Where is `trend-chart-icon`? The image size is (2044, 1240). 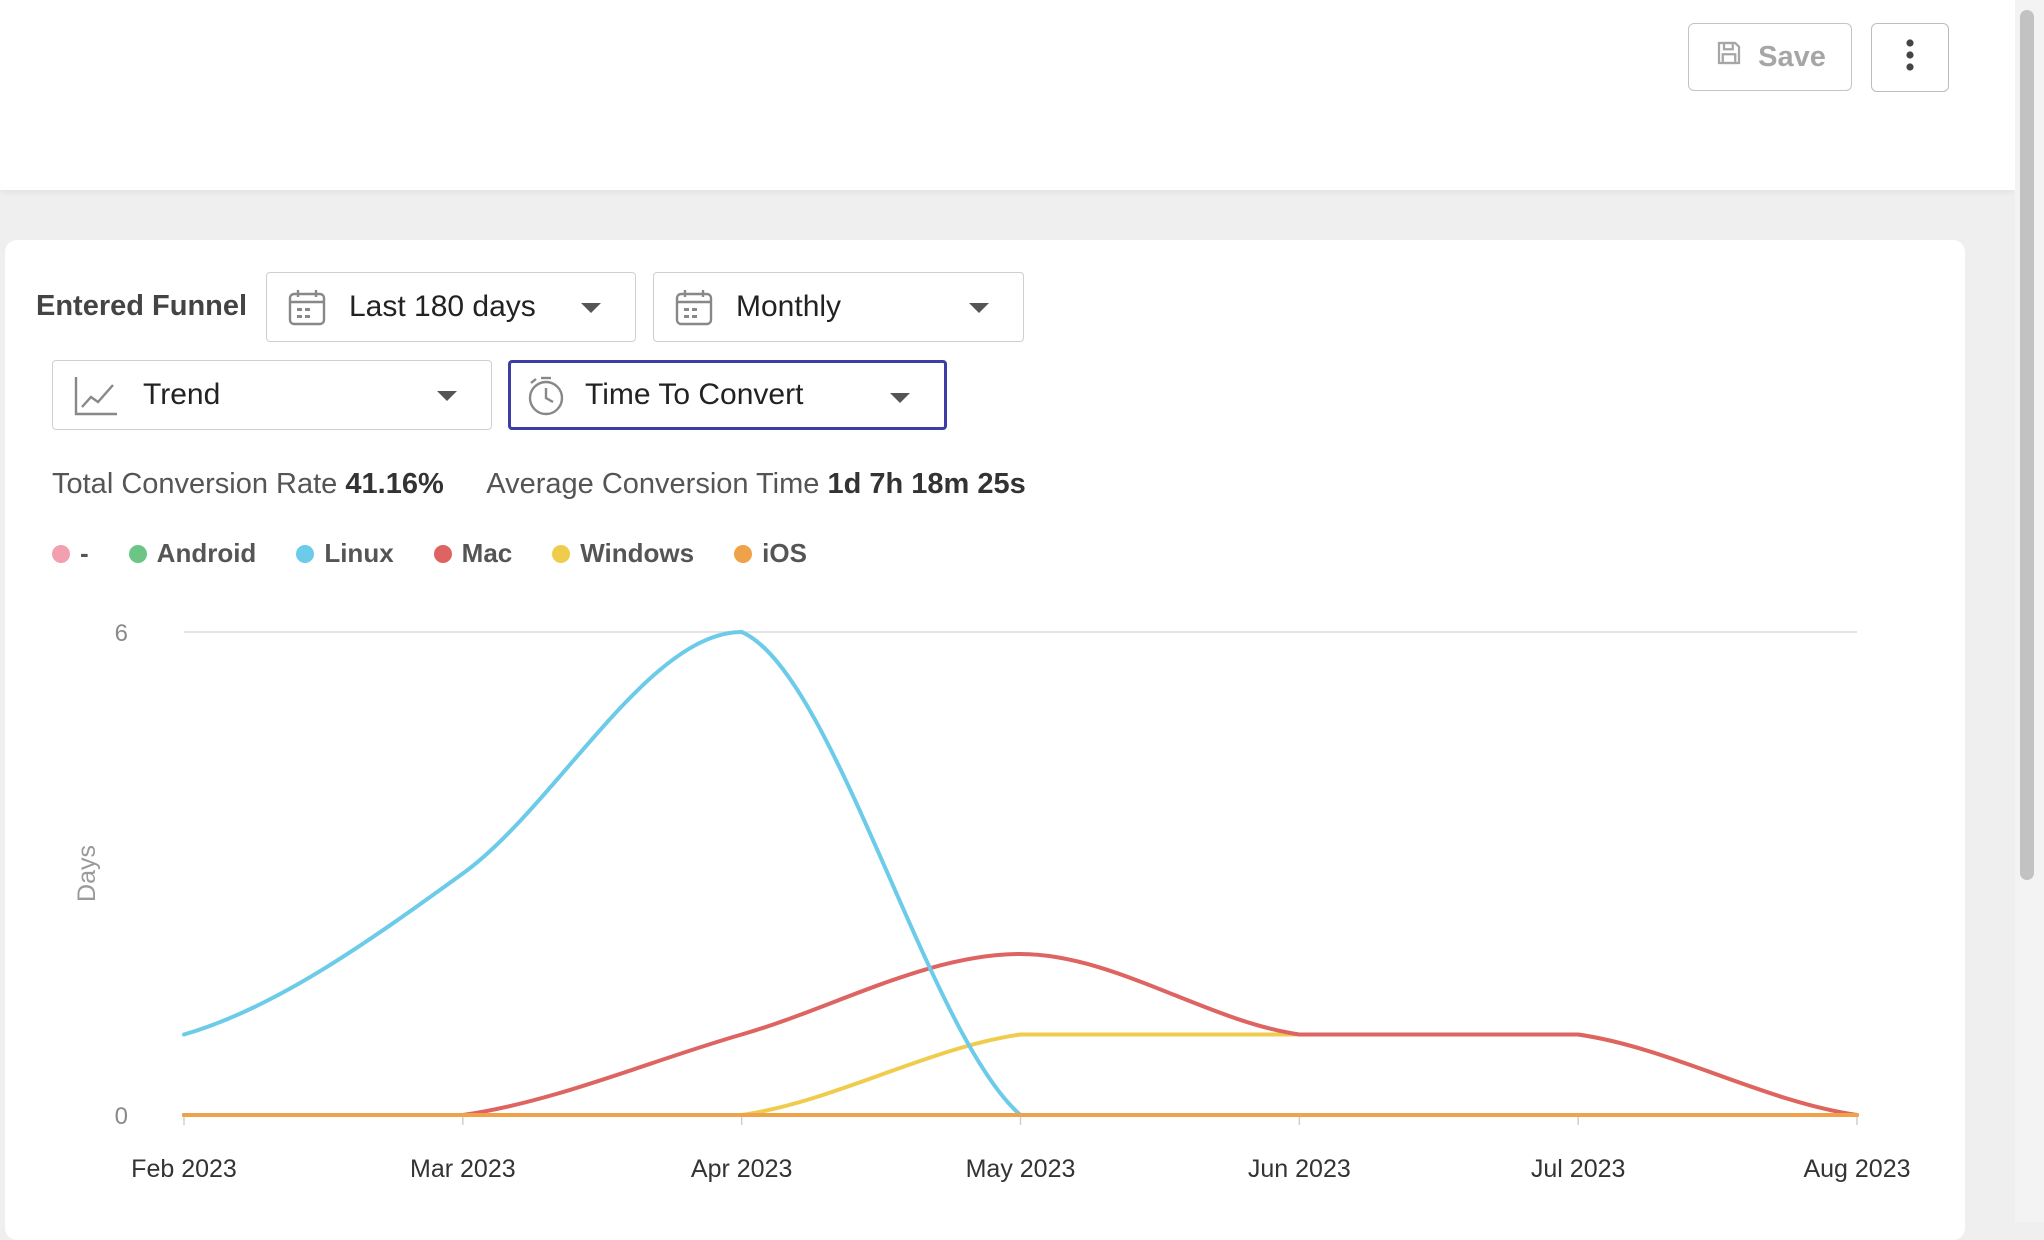 trend-chart-icon is located at coordinates (96, 398).